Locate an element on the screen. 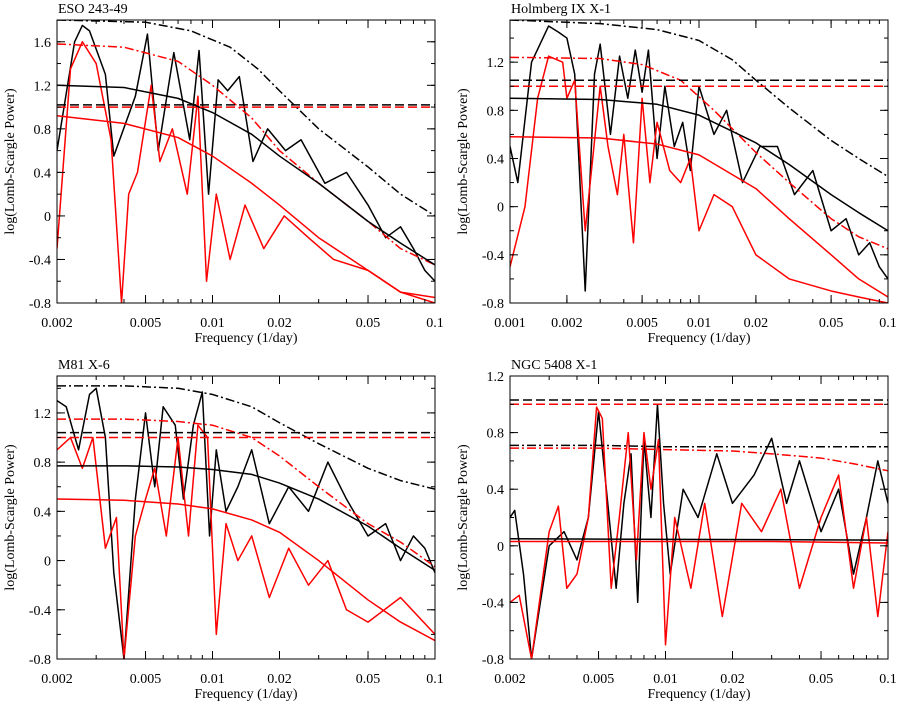 Image resolution: width=900 pixels, height=702 pixels. y-tick-label: 1.6 is located at coordinates (43, 43).